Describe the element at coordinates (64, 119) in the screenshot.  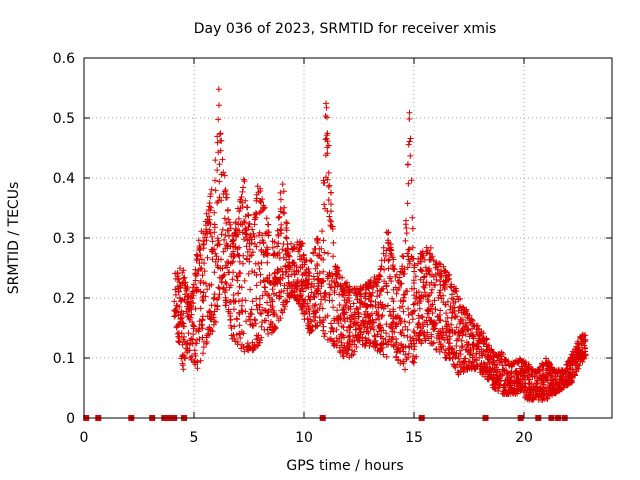
I see `y-tick-label: 0.5` at that location.